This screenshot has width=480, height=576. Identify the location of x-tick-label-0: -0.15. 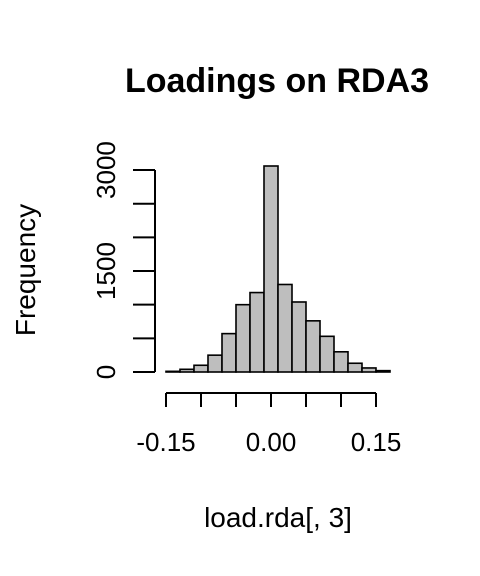
(165, 442).